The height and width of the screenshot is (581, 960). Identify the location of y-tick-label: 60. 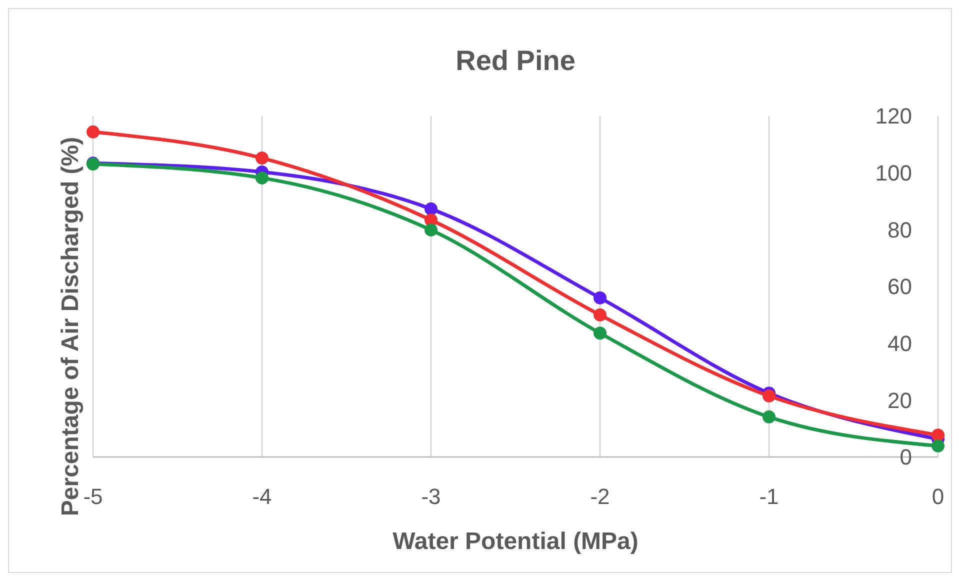
(900, 287).